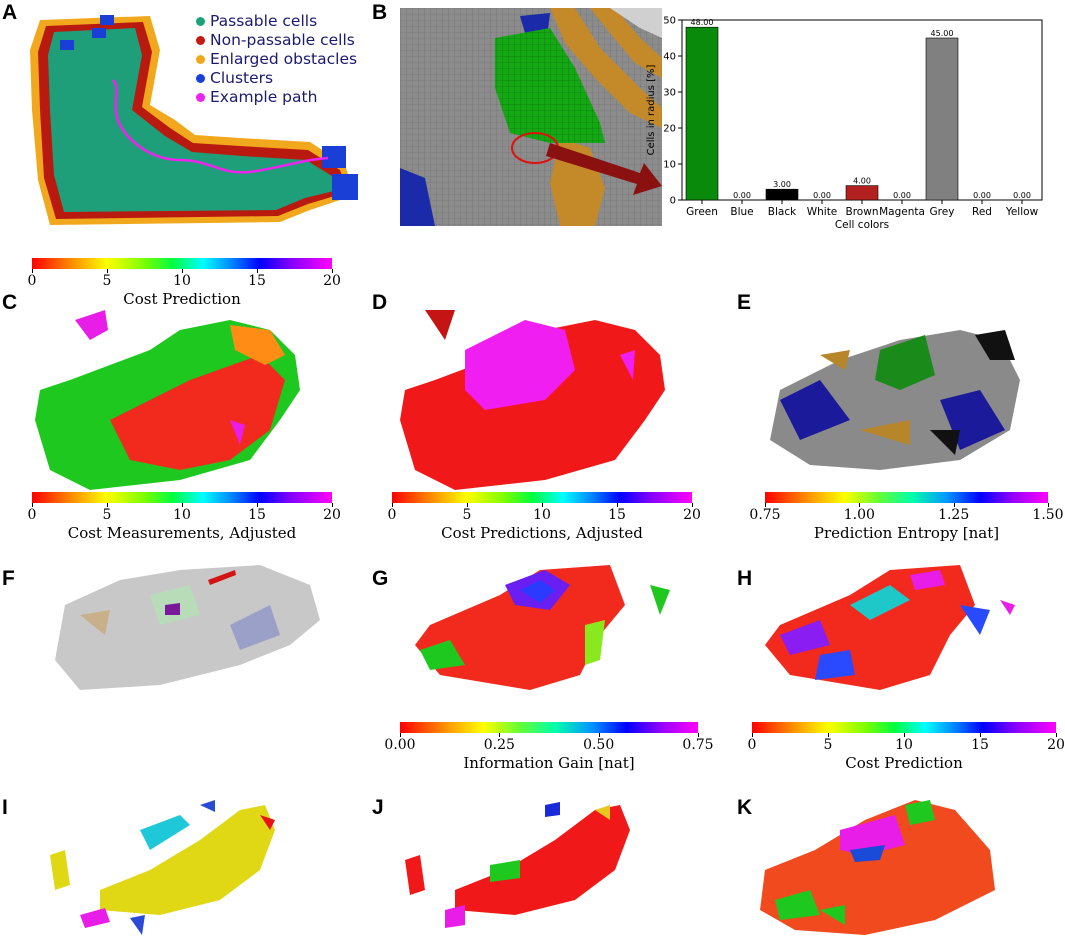 The width and height of the screenshot is (1065, 947). I want to click on legend-item: Non-passable cells, so click(276, 40).